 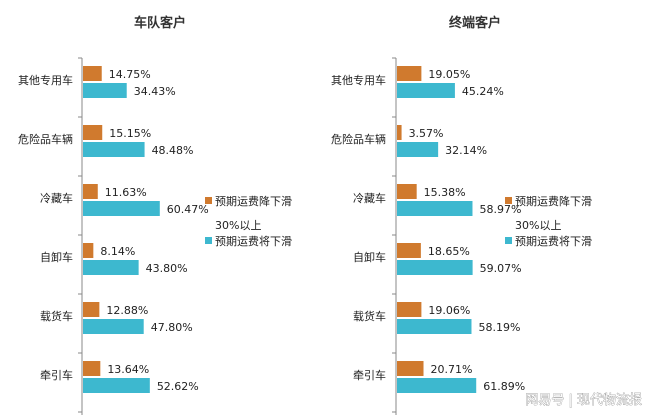 I want to click on data-label: 61.89%, so click(x=504, y=386).